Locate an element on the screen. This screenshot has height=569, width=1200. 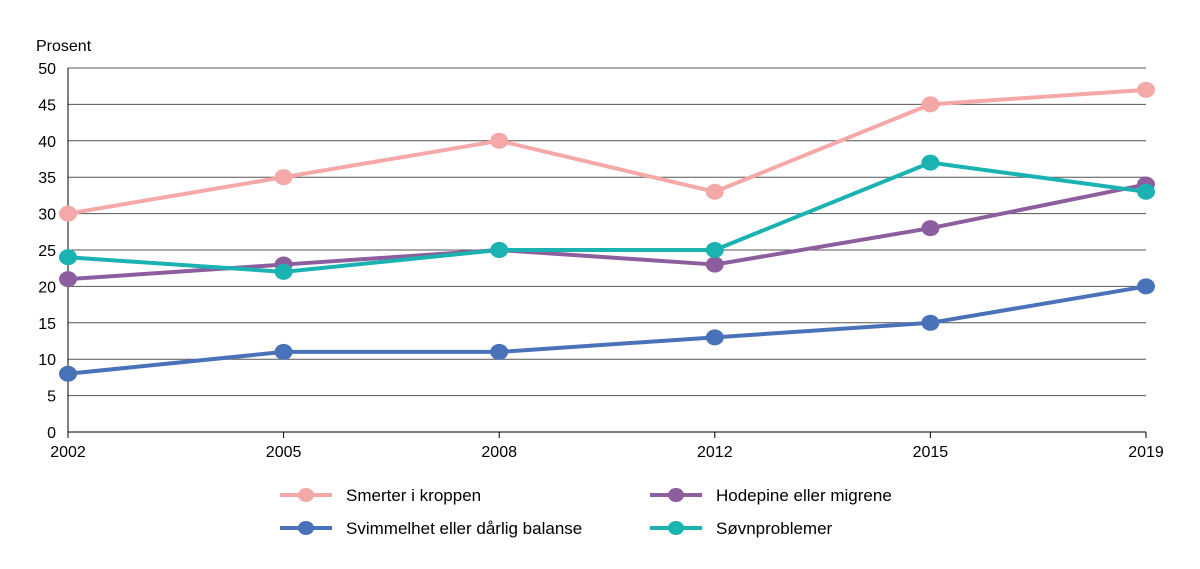
legend-label: Svimmelhet eller dårlig balanse is located at coordinates (464, 528).